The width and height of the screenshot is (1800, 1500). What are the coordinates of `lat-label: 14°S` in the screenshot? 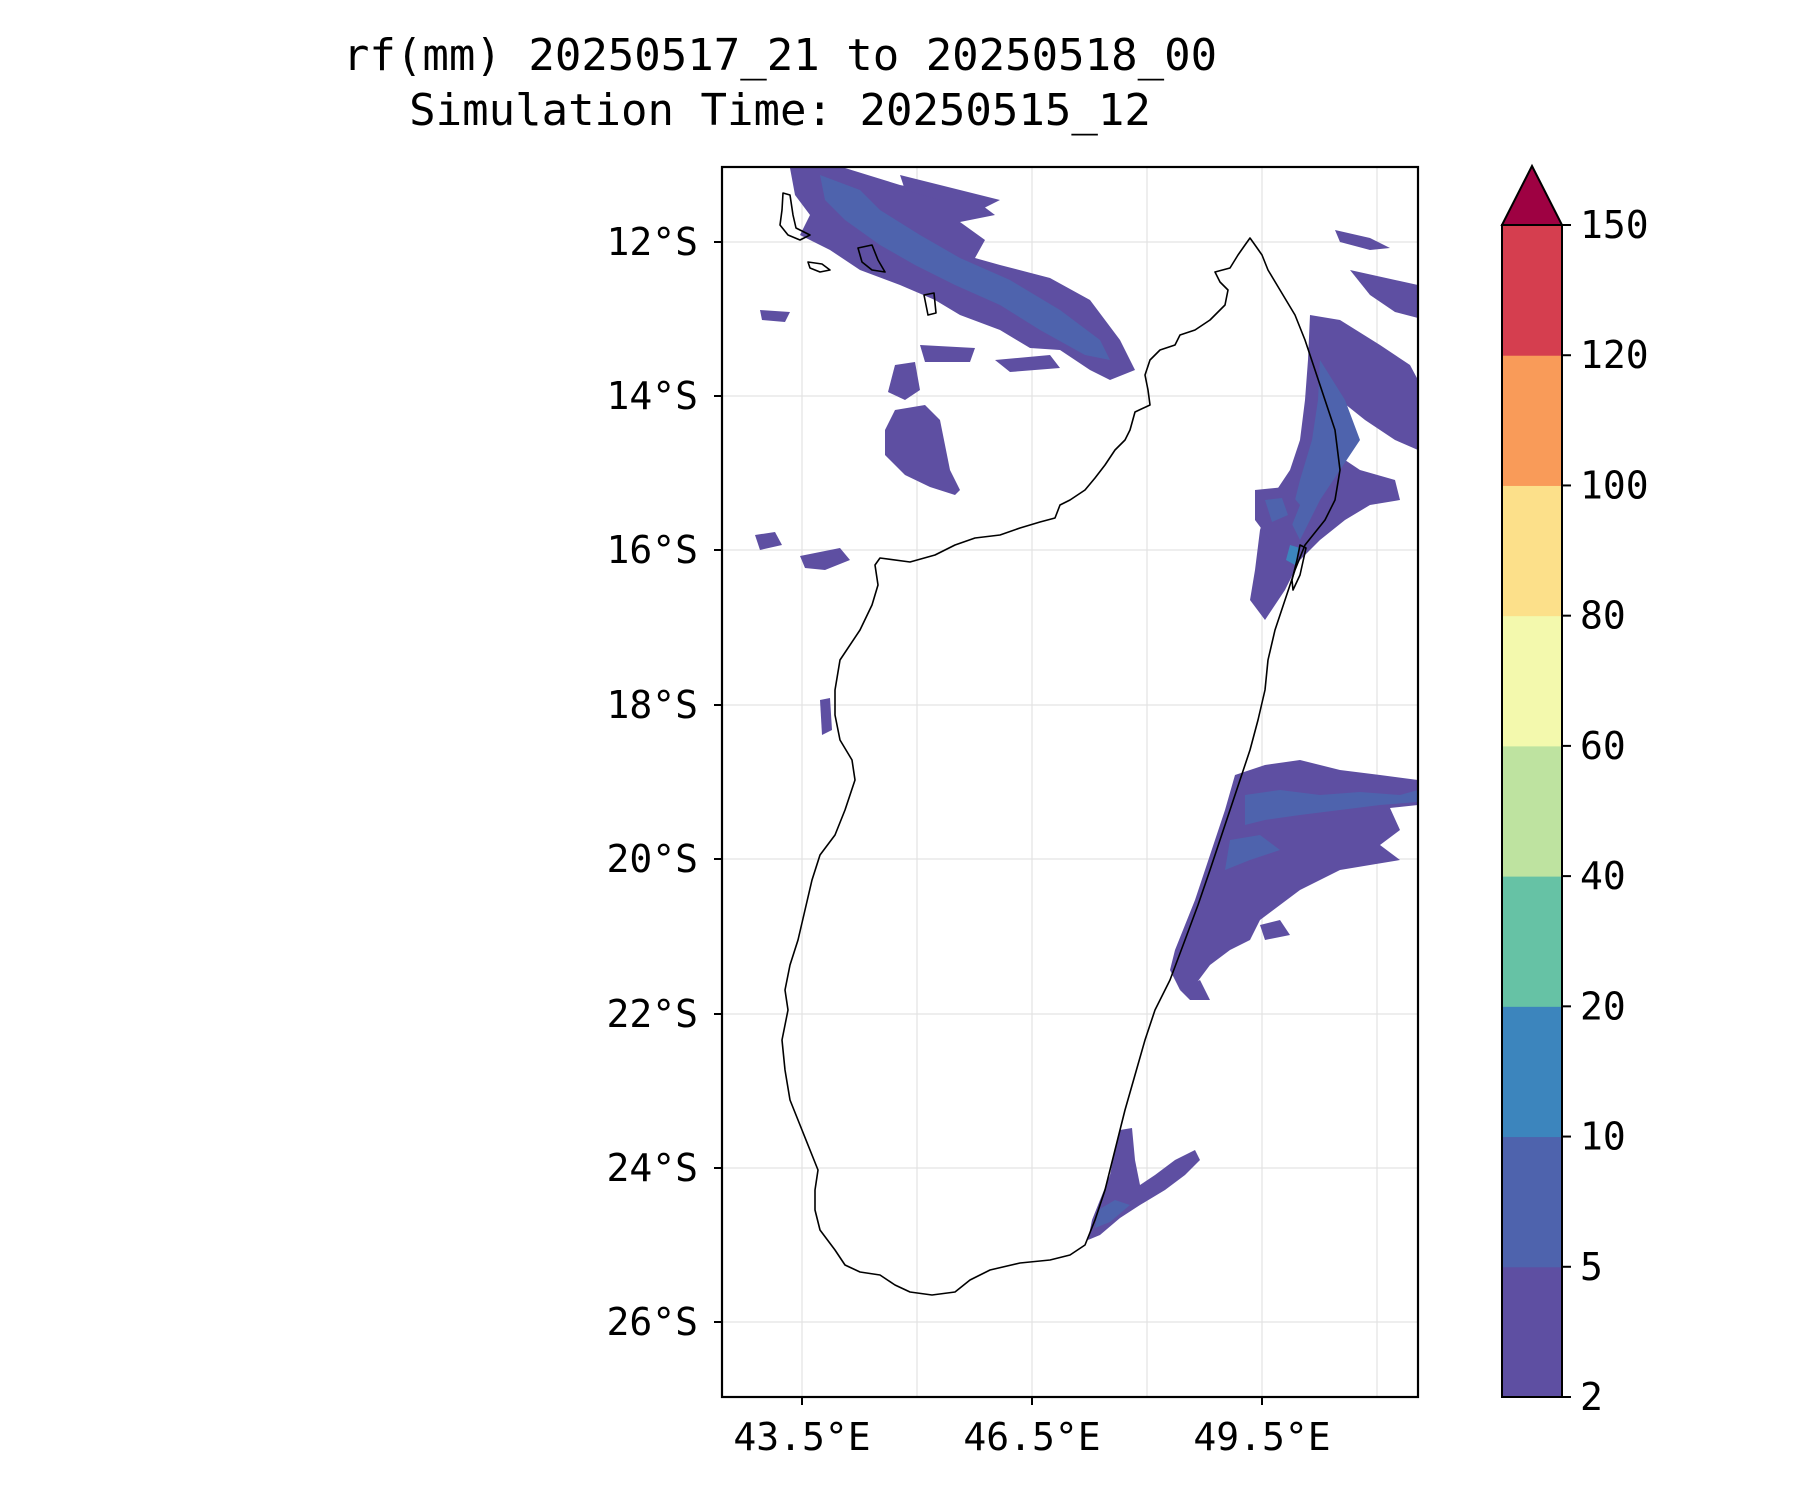 It's located at (652, 396).